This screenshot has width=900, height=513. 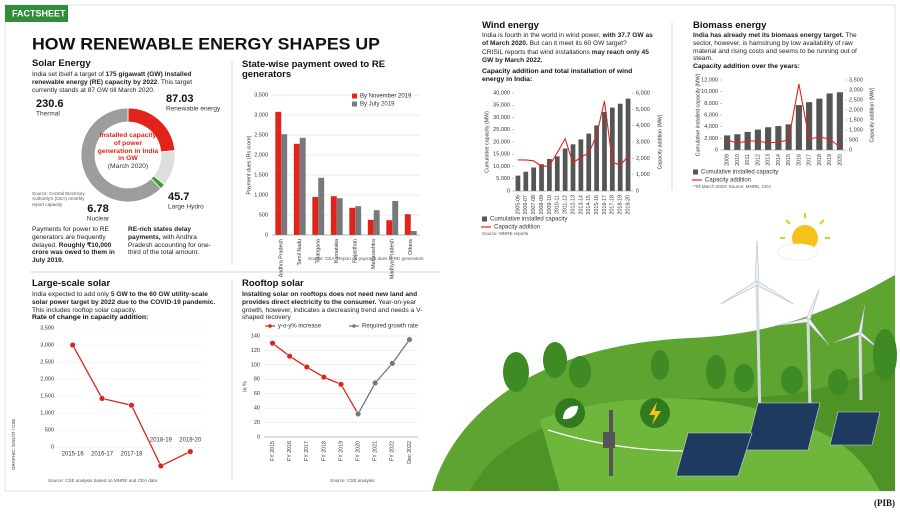 What do you see at coordinates (376, 451) in the screenshot?
I see `x-tick-label: FY 2021` at bounding box center [376, 451].